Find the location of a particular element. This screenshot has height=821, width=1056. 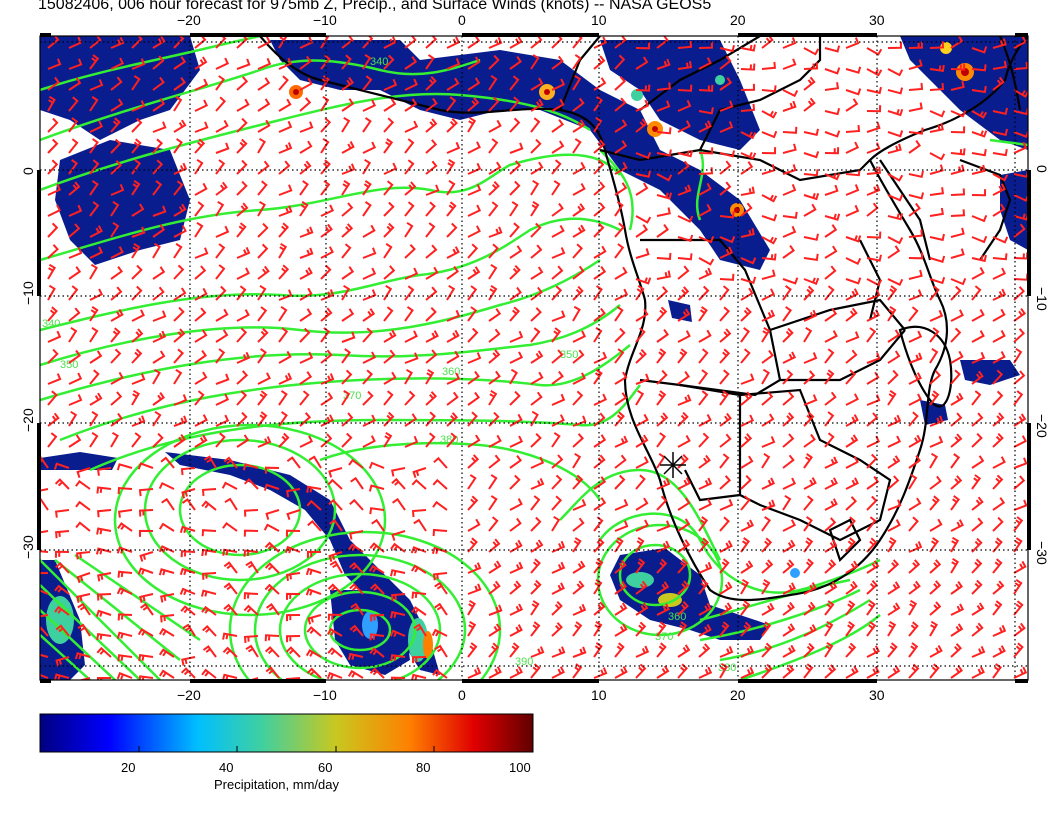

lon-label: −20 is located at coordinates (189, 695).